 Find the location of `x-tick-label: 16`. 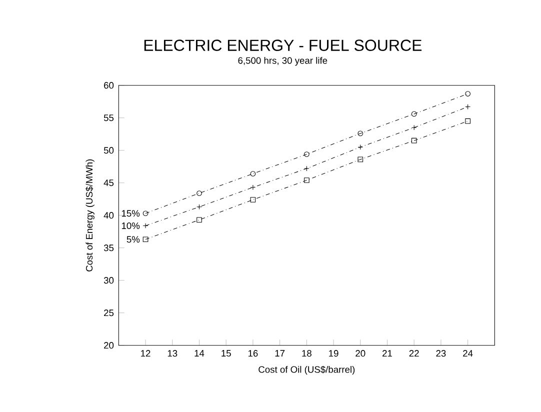

x-tick-label: 16 is located at coordinates (253, 353).